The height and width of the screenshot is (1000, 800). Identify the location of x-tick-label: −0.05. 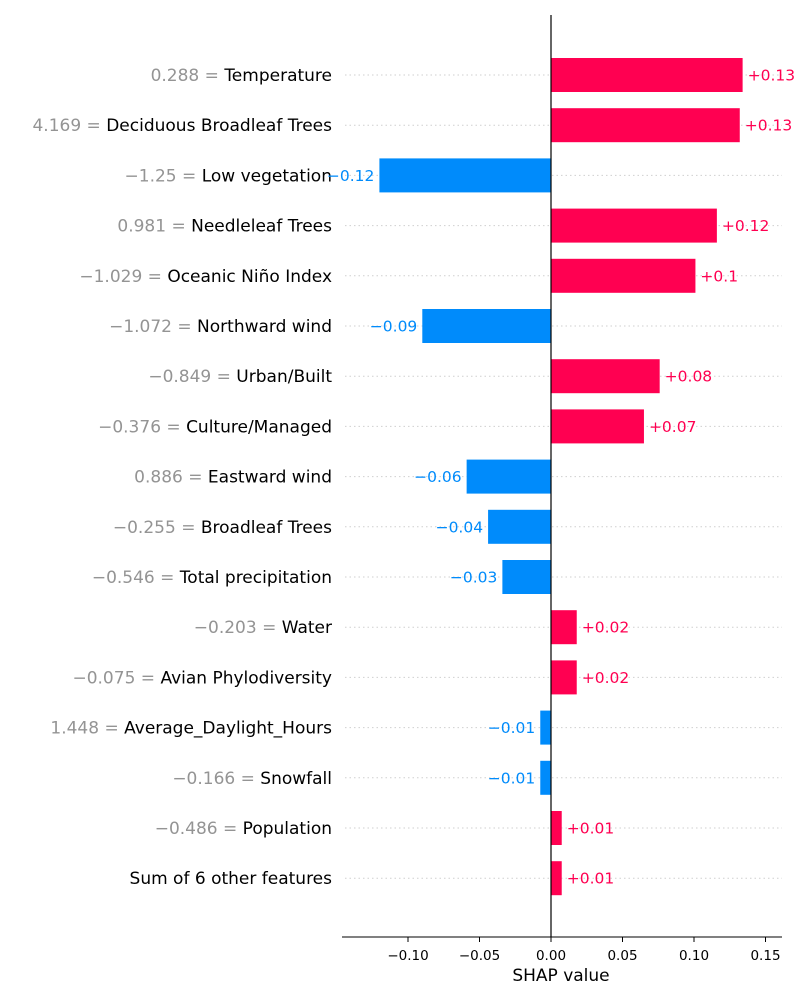
(479, 956).